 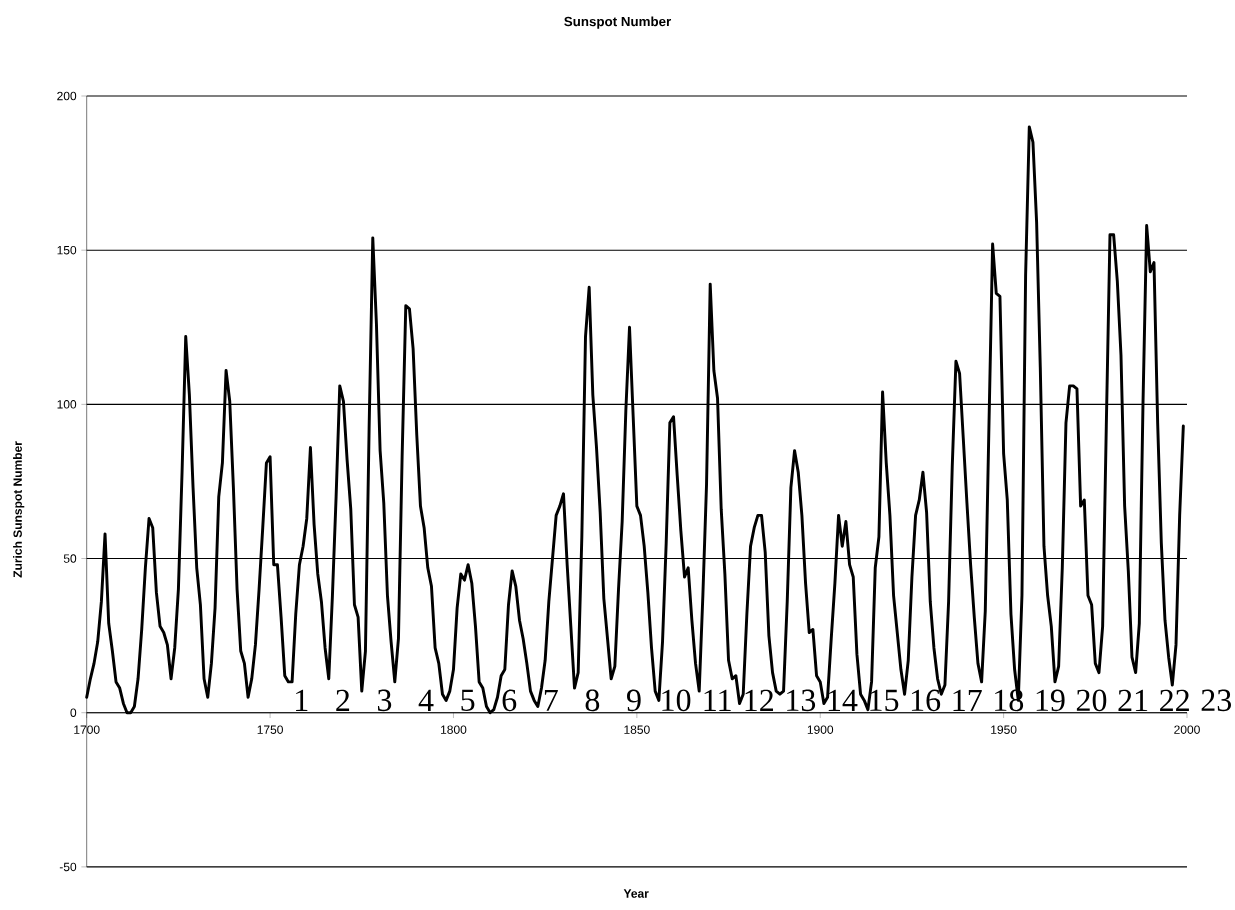 What do you see at coordinates (717, 701) in the screenshot?
I see `annotation: 11` at bounding box center [717, 701].